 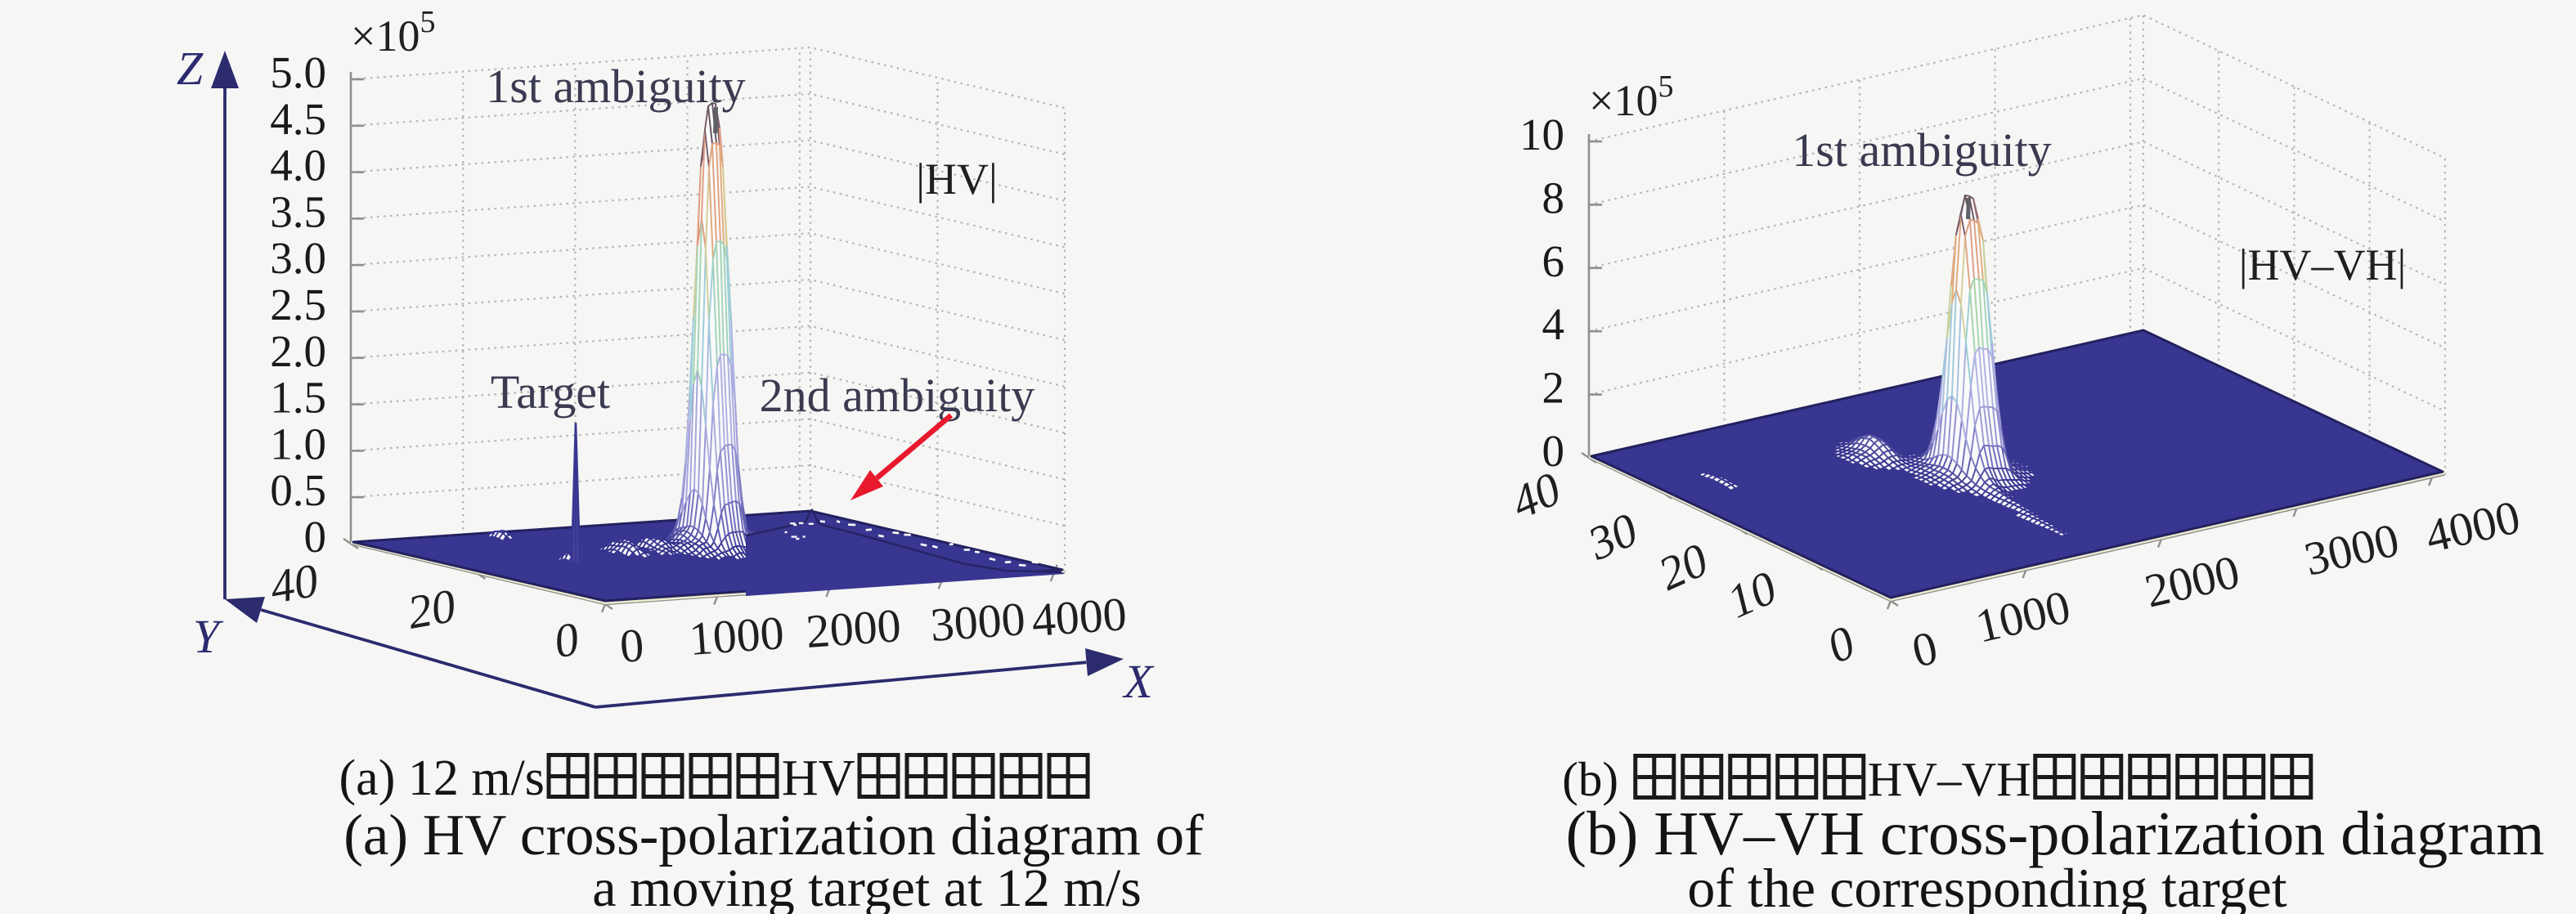 I want to click on svg-text: 1.5, so click(x=298, y=398).